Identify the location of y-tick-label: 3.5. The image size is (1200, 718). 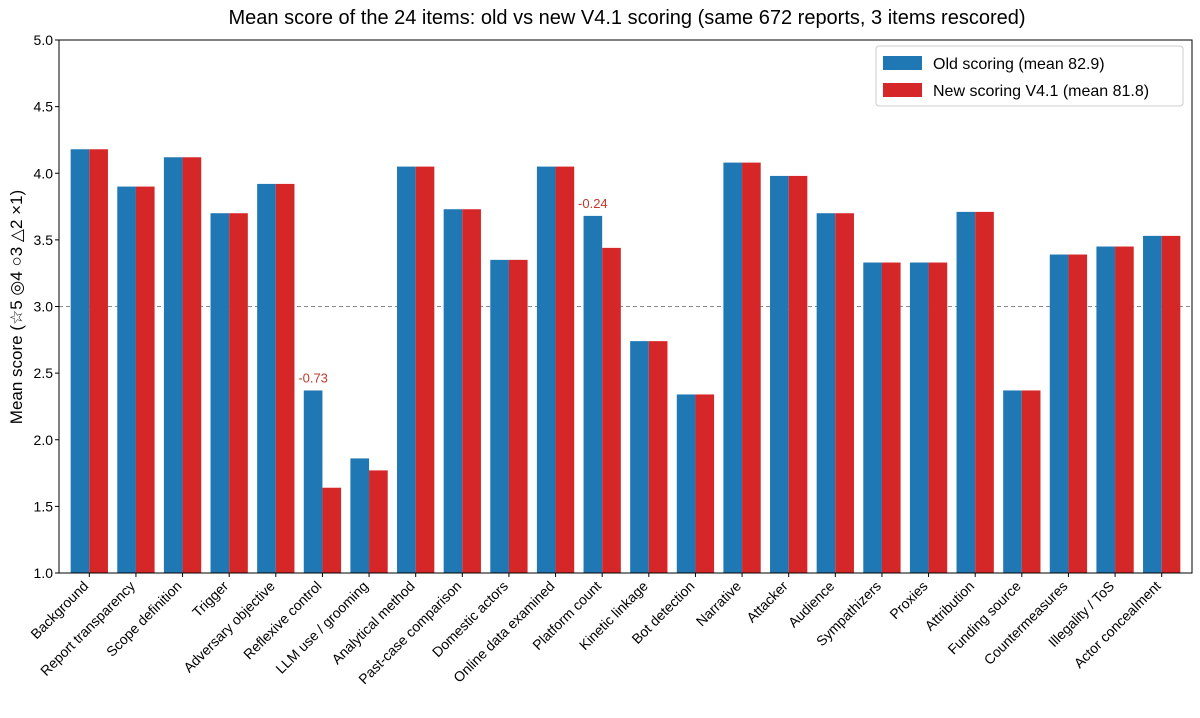
(44, 240).